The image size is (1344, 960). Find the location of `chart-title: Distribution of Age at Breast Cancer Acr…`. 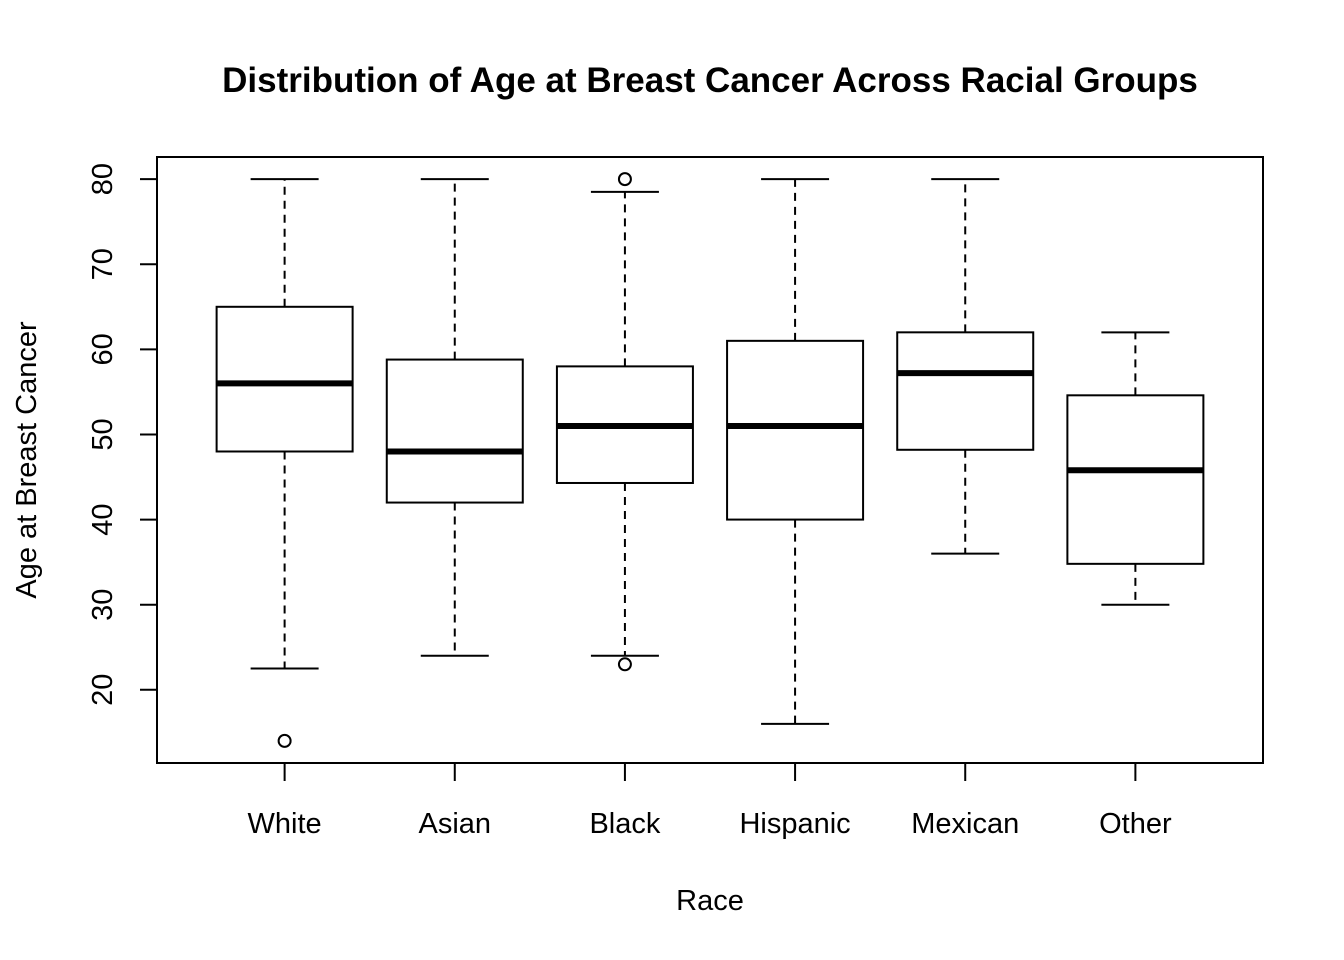

chart-title: Distribution of Age at Breast Cancer Acr… is located at coordinates (710, 80).